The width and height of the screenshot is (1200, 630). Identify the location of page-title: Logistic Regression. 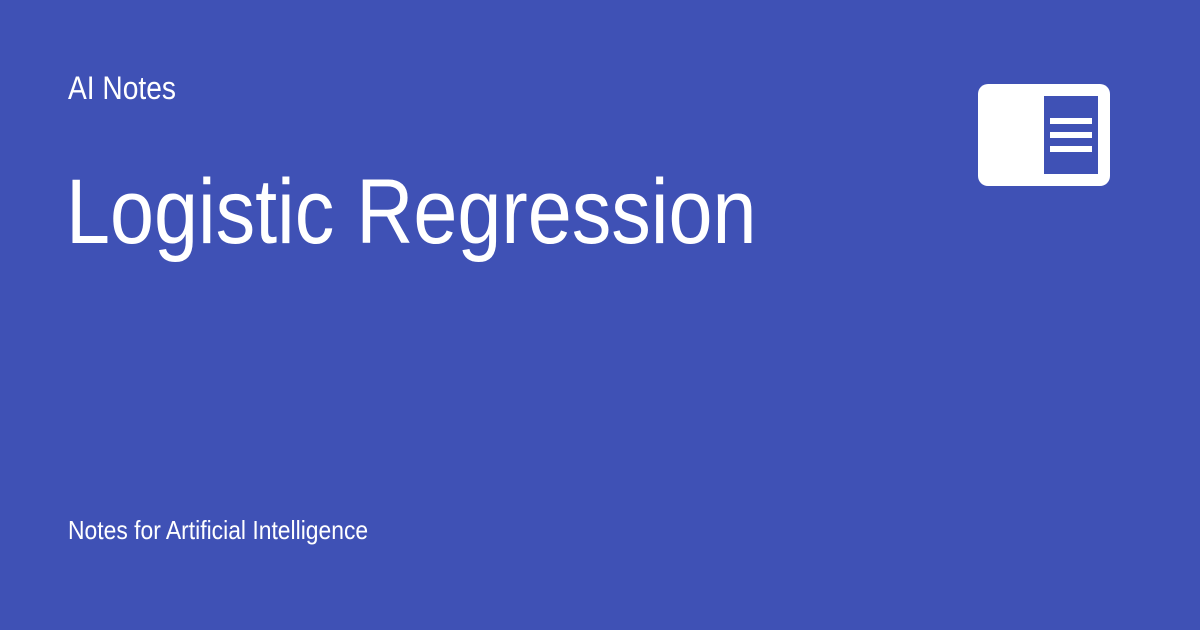
(411, 212).